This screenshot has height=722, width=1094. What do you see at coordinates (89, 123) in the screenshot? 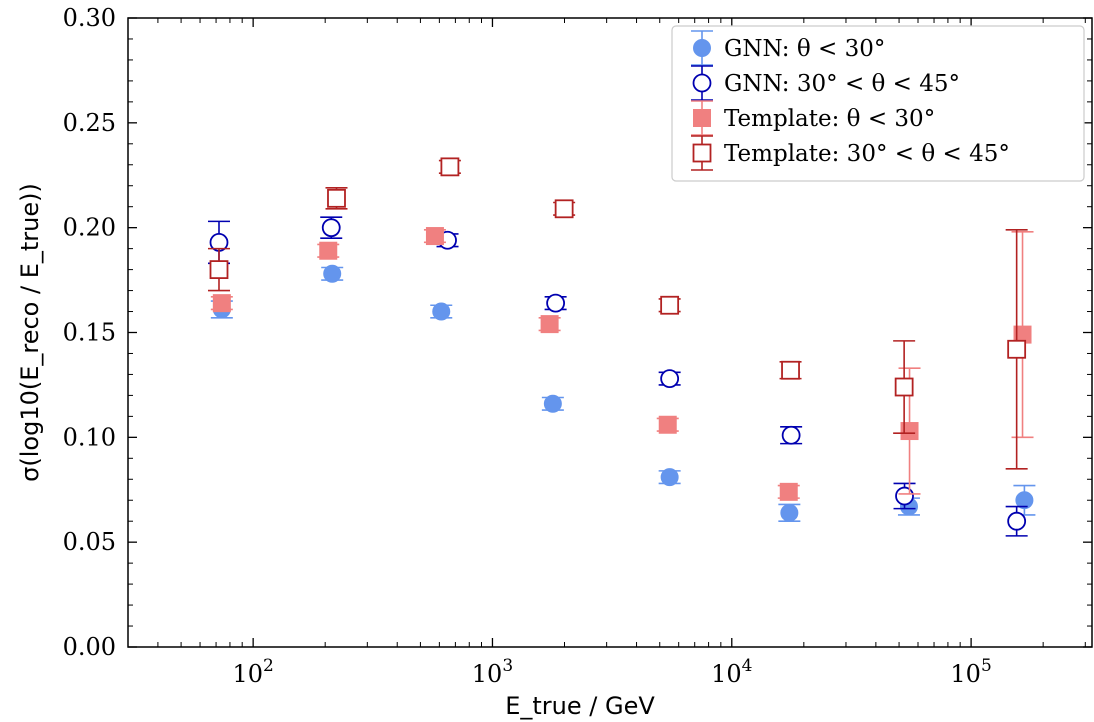
I see `y-tick-label: 0.25` at bounding box center [89, 123].